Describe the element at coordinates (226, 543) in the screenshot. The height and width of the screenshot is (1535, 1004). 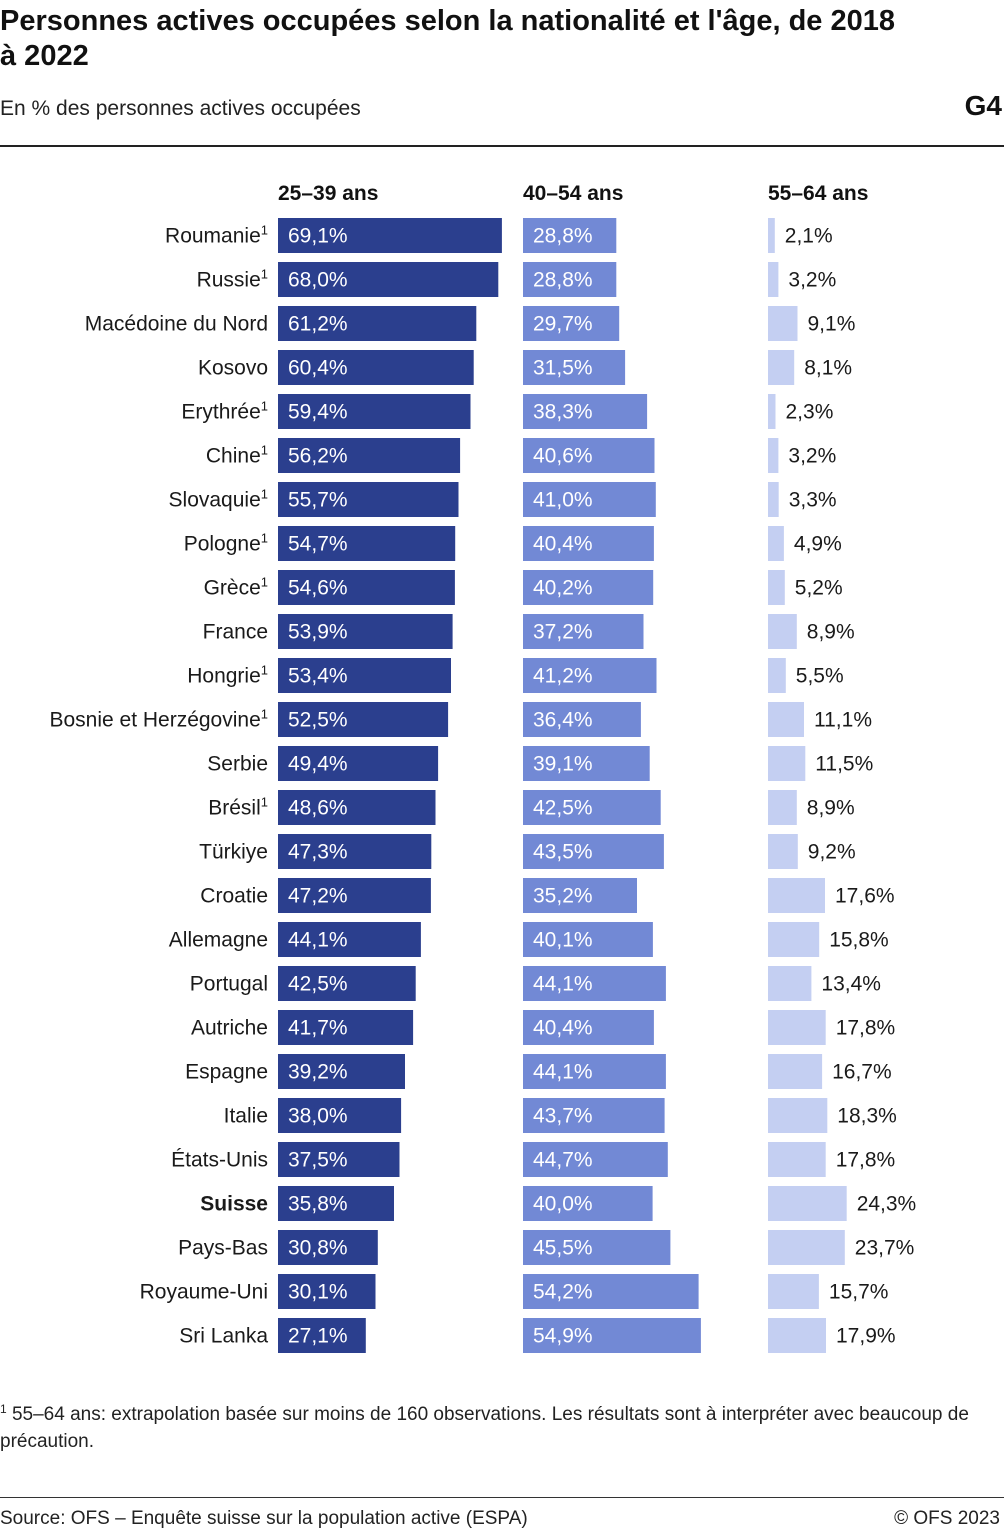
I see `category-label: Pologne1` at that location.